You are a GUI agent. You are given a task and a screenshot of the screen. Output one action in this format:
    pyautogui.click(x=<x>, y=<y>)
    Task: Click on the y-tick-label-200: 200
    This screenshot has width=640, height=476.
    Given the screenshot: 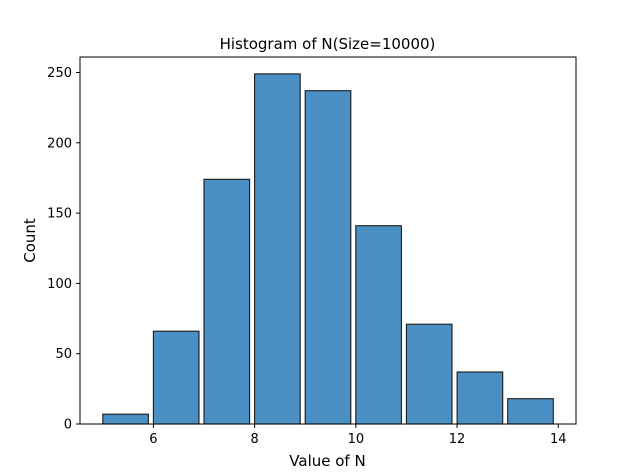 What is the action you would take?
    pyautogui.click(x=59, y=143)
    